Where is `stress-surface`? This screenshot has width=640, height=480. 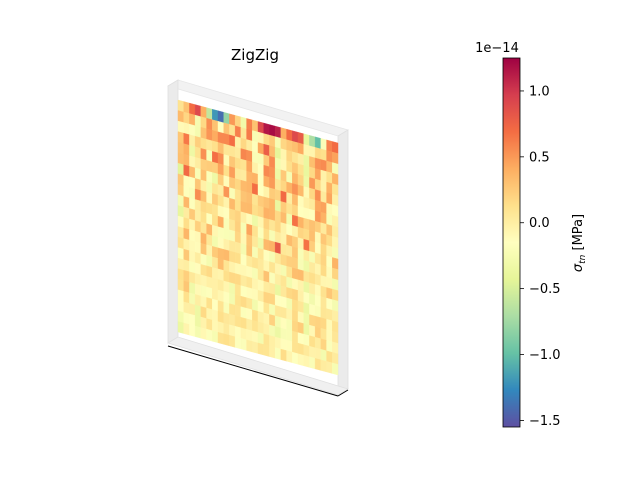 stress-surface is located at coordinates (258, 237).